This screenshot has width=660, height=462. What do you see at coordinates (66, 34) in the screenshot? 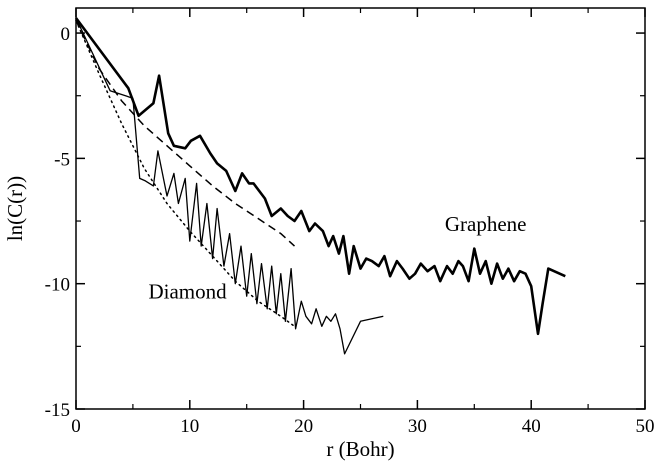
I see `y-tick-label: 0` at bounding box center [66, 34].